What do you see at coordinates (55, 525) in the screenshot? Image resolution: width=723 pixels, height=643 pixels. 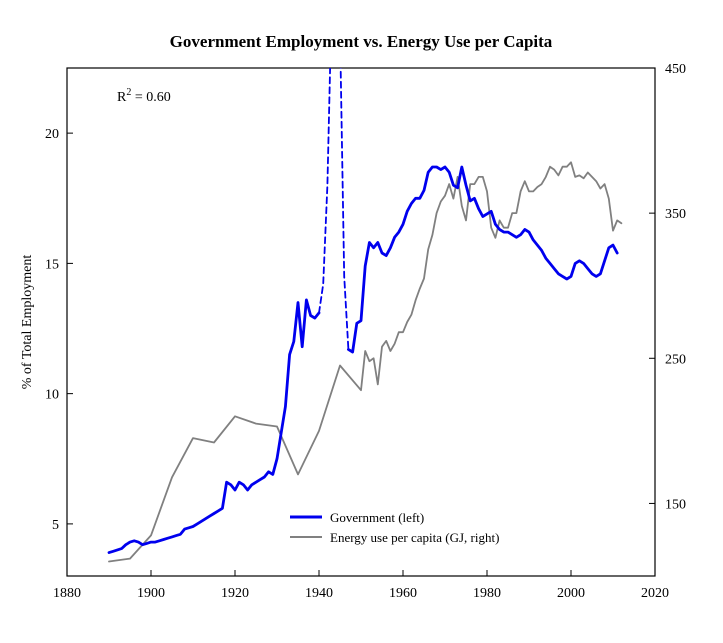 I see `y-tick-label: 5` at bounding box center [55, 525].